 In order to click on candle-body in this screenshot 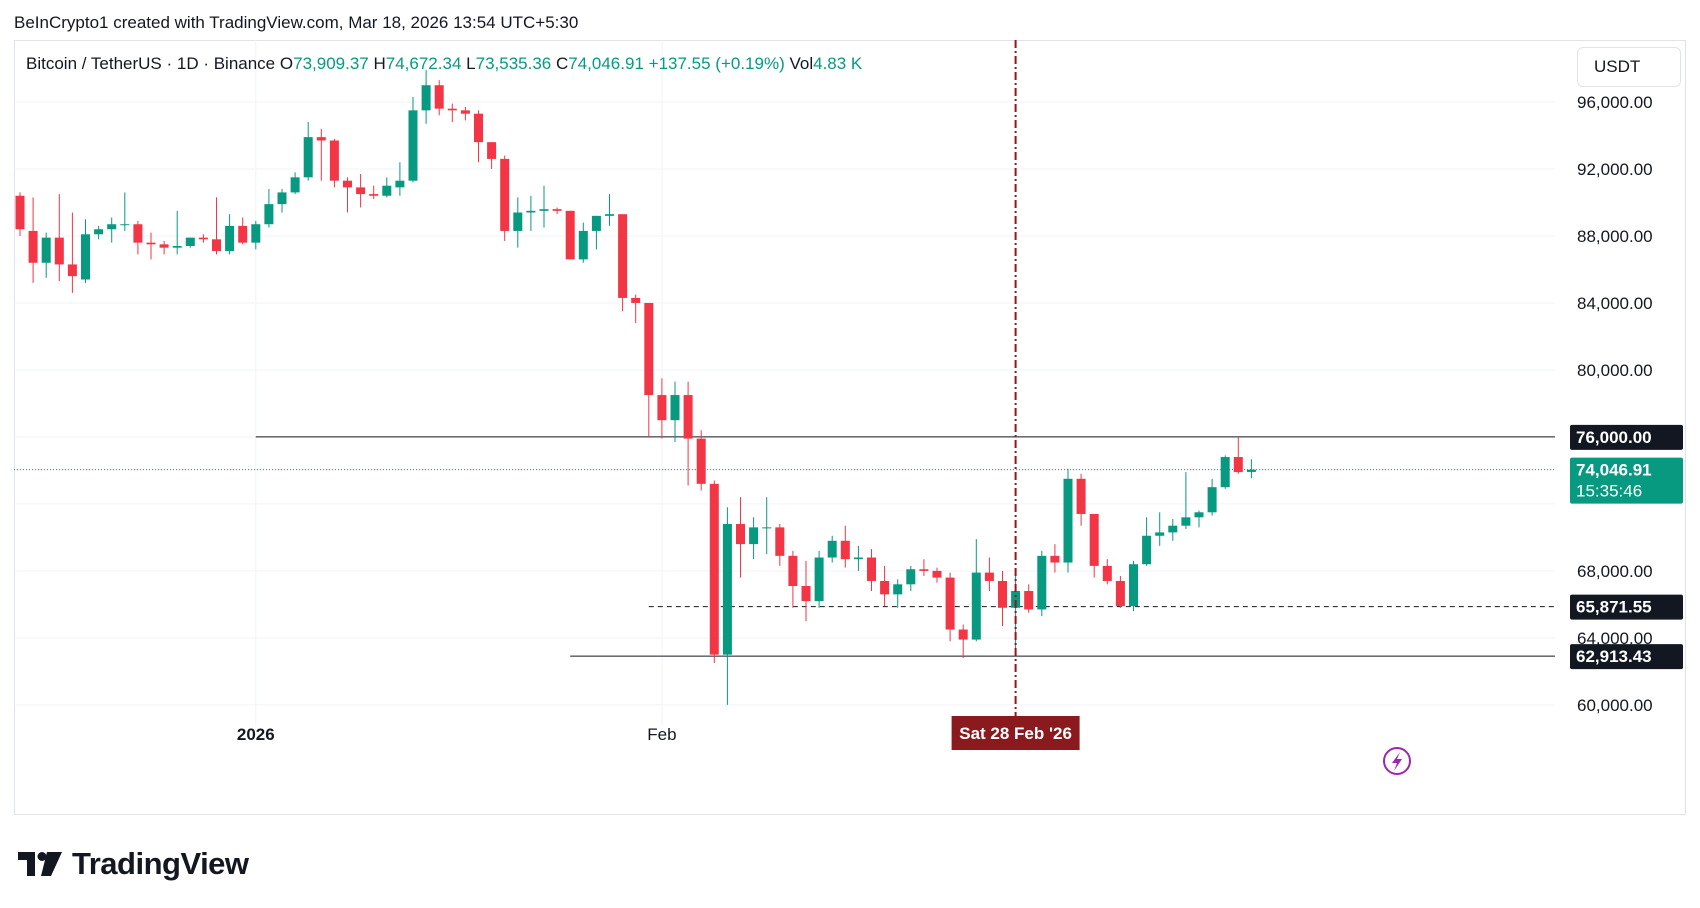, I will do `click(583, 245)`.